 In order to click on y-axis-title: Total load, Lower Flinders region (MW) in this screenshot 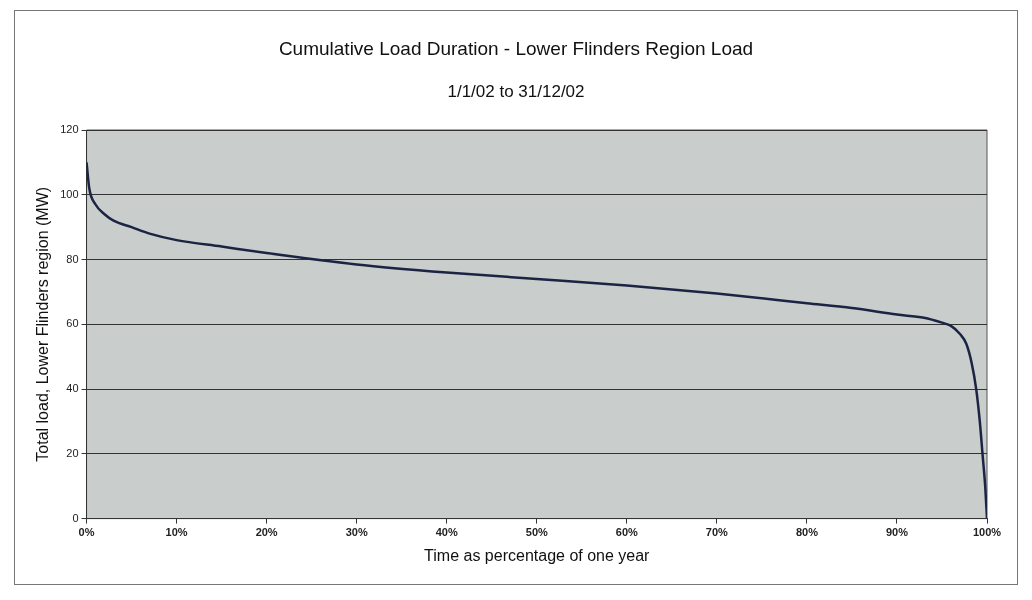, I will do `click(43, 324)`.